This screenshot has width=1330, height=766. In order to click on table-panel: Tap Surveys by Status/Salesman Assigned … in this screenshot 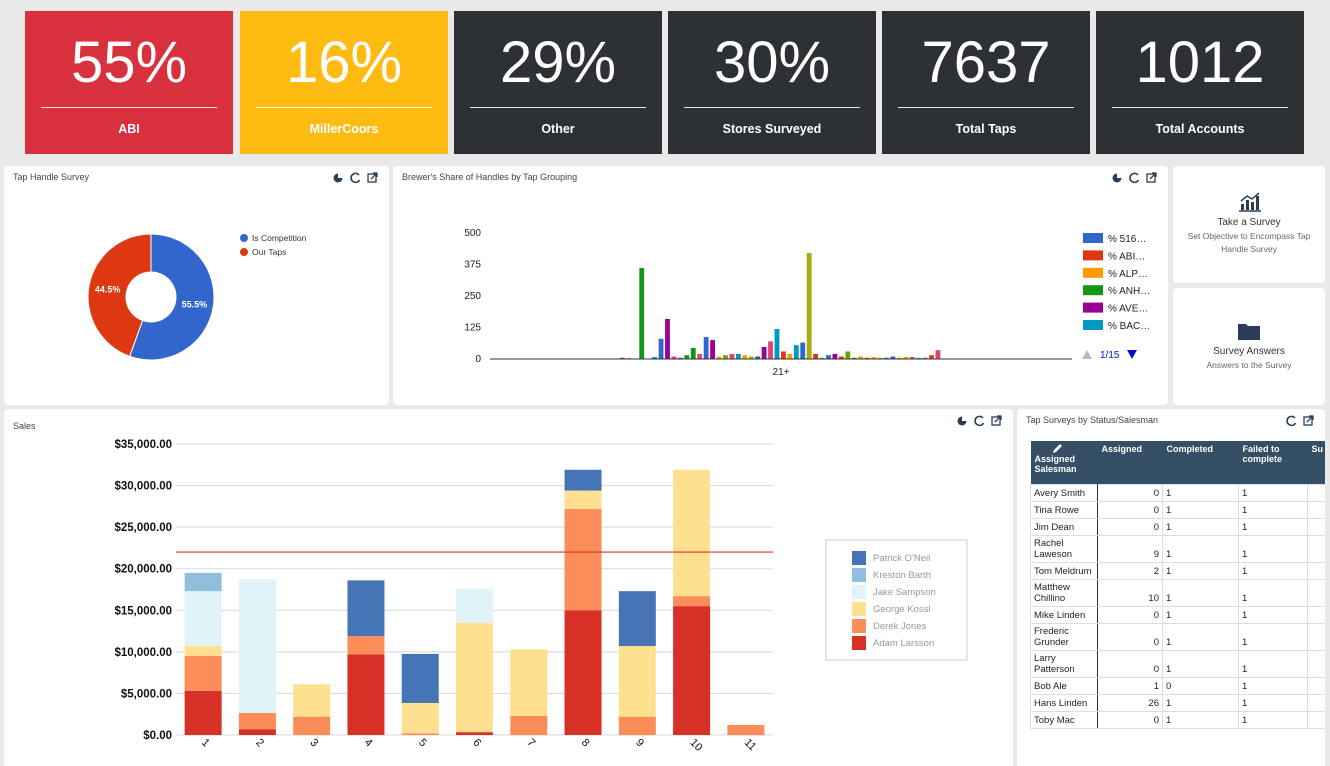, I will do `click(1171, 587)`.